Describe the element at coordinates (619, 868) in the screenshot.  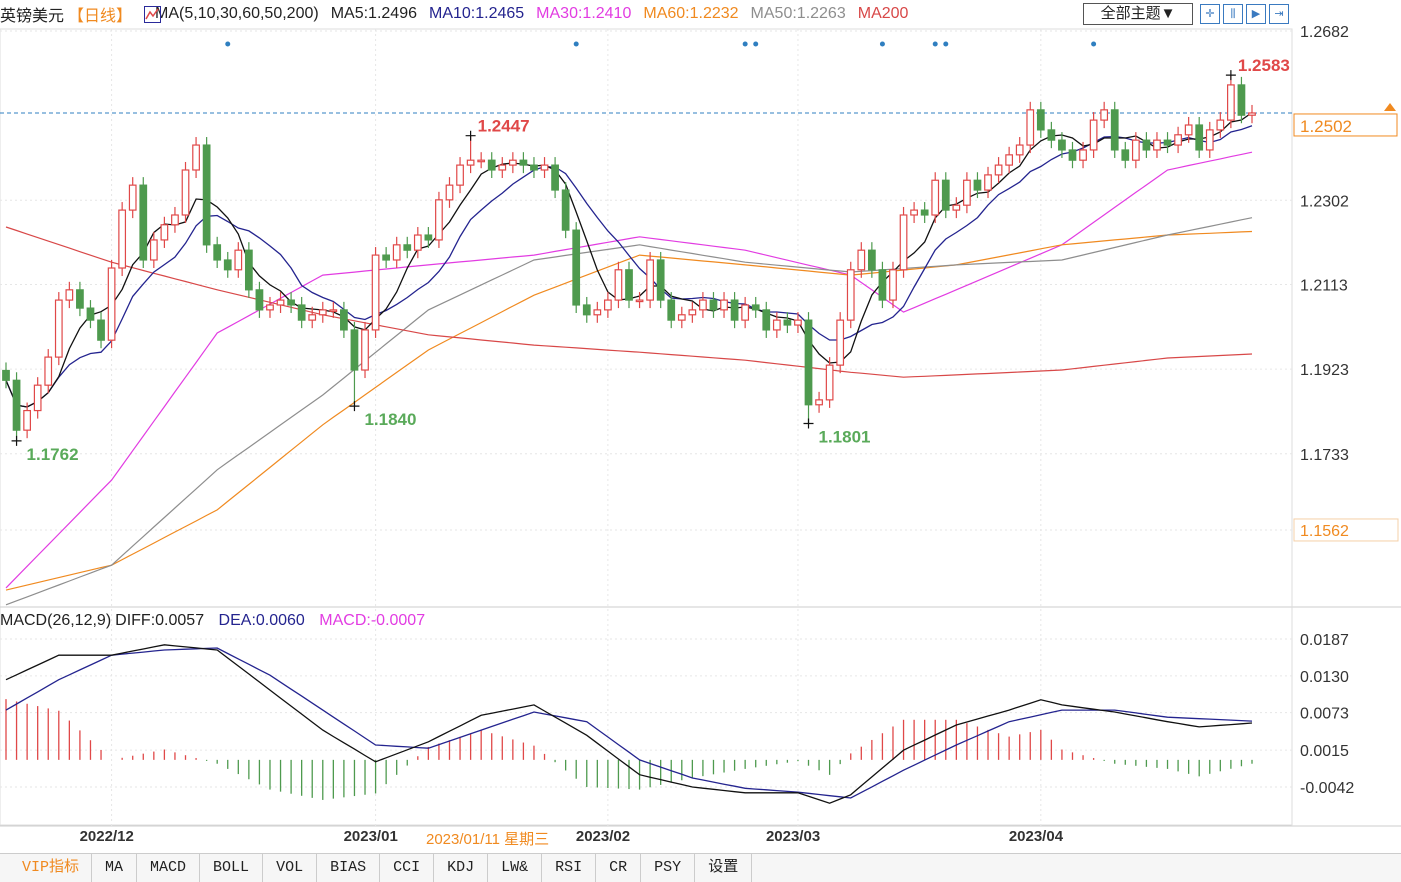
I see `tab-cr: CR` at that location.